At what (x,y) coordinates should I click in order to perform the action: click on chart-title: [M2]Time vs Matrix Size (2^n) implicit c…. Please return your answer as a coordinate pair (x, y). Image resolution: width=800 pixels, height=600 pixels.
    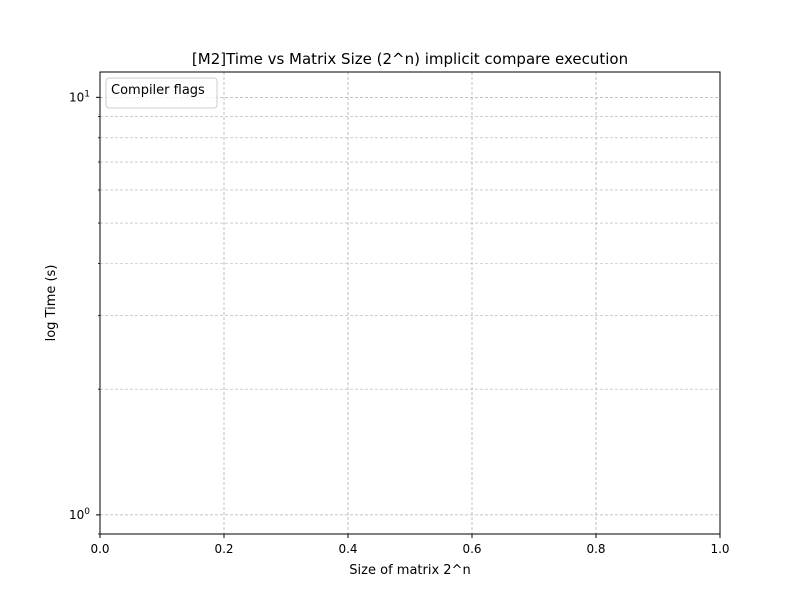
    Looking at the image, I should click on (410, 59).